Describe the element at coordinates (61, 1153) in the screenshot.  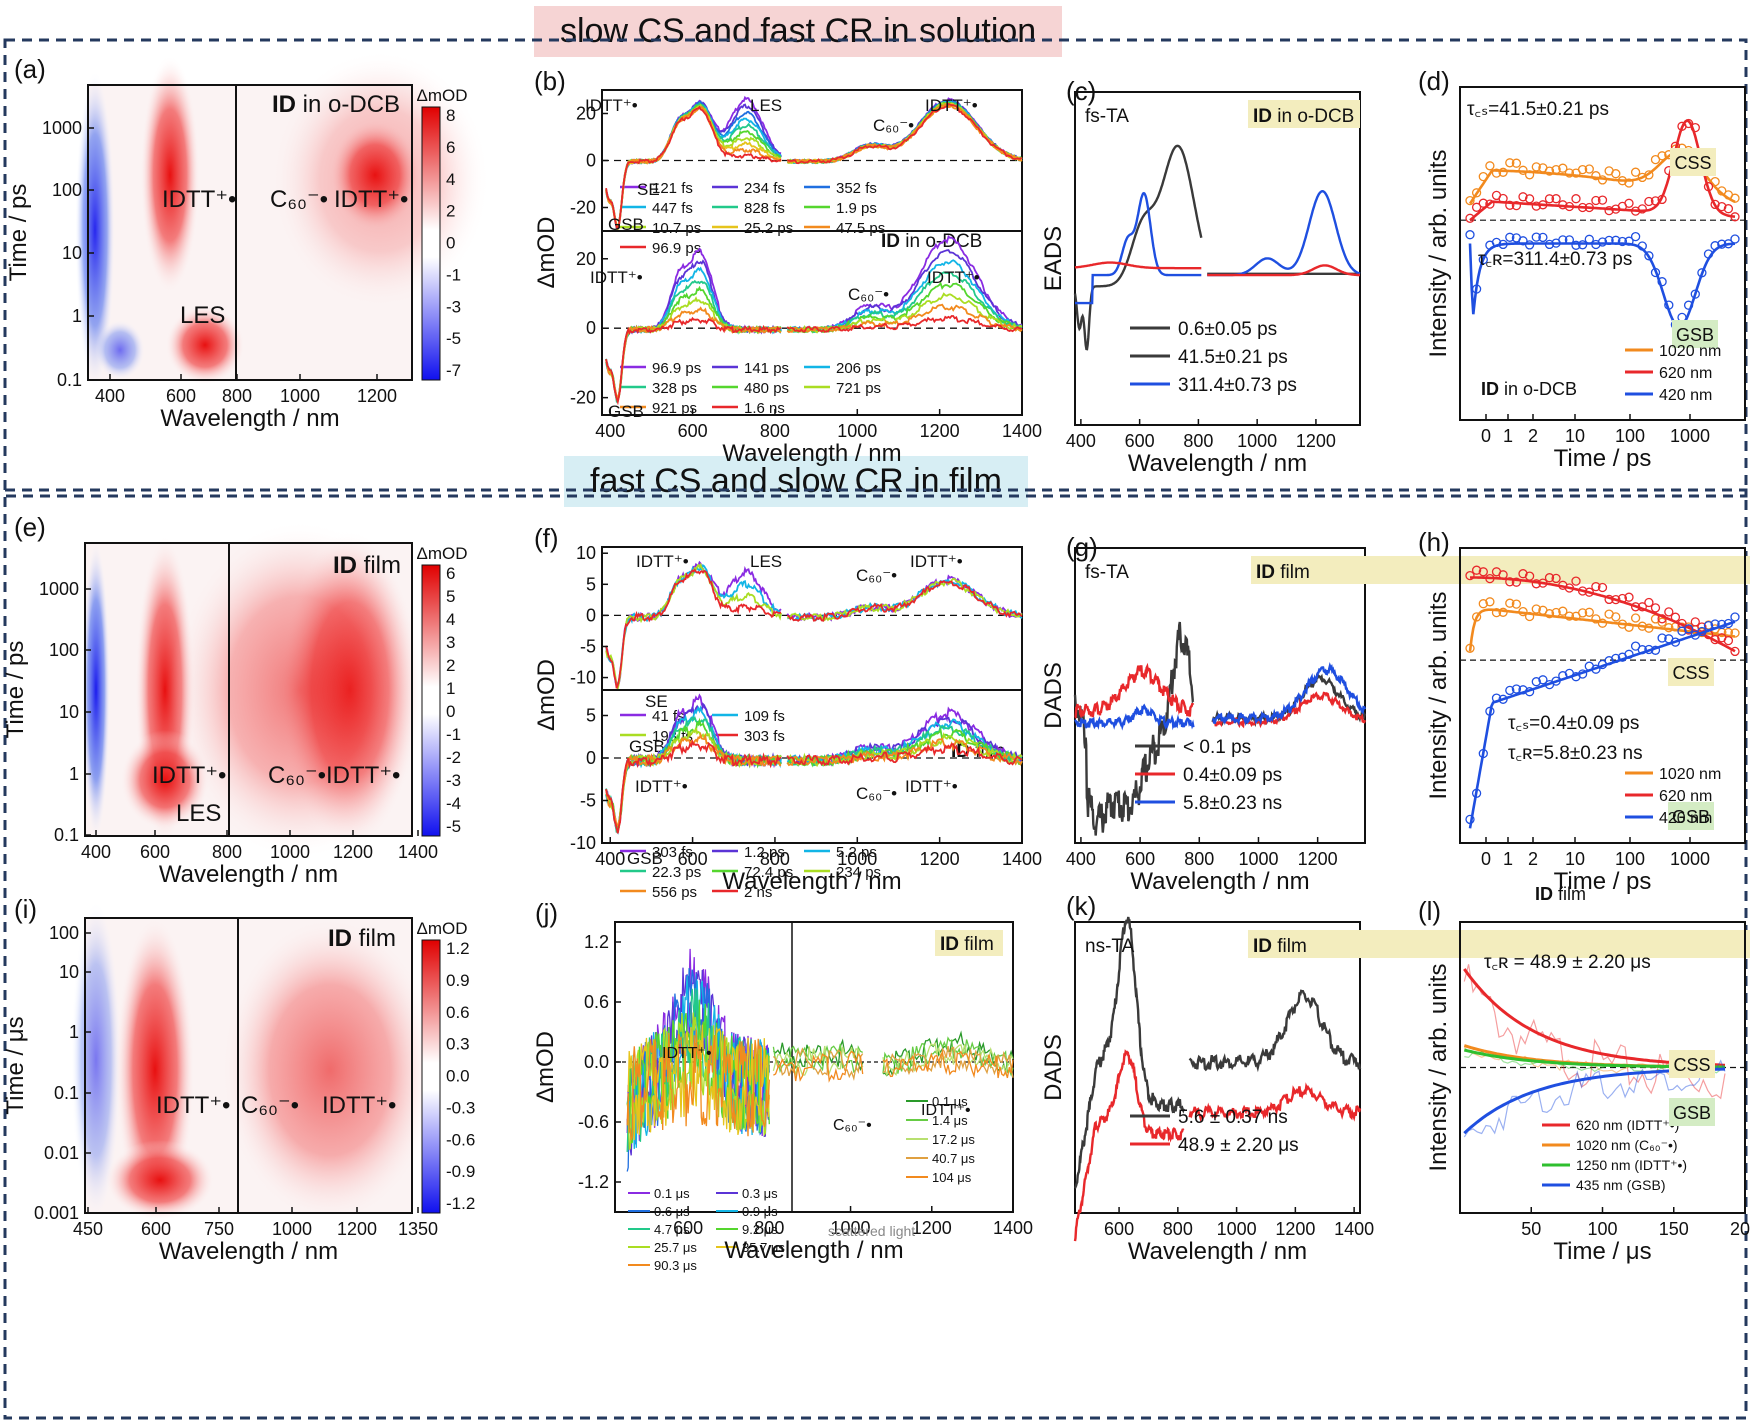
I see `heatmap-y-tick-label: 0.01` at that location.